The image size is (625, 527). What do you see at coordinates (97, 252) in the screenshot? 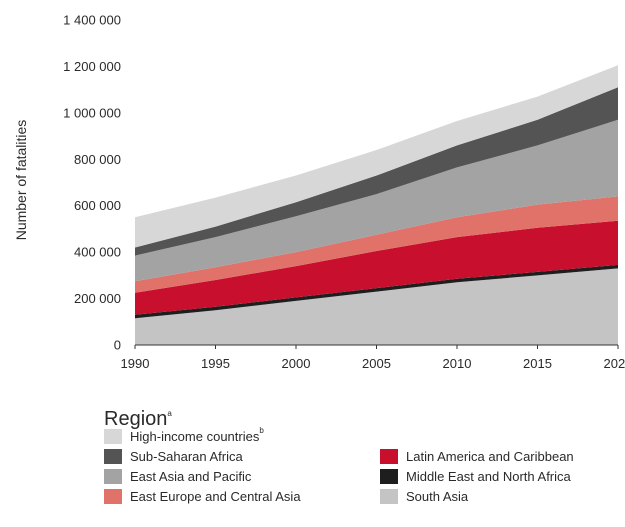
I see `y-tick-label: 400 000` at bounding box center [97, 252].